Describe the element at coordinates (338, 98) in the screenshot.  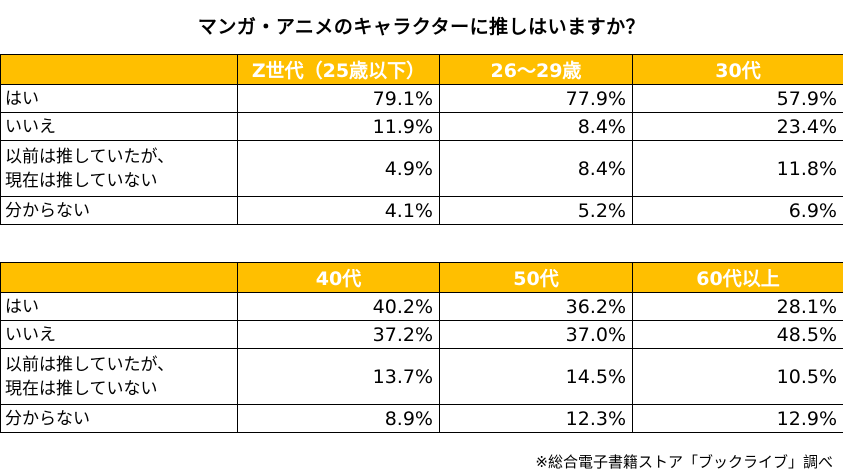
I see `cell-value: 79.1%` at that location.